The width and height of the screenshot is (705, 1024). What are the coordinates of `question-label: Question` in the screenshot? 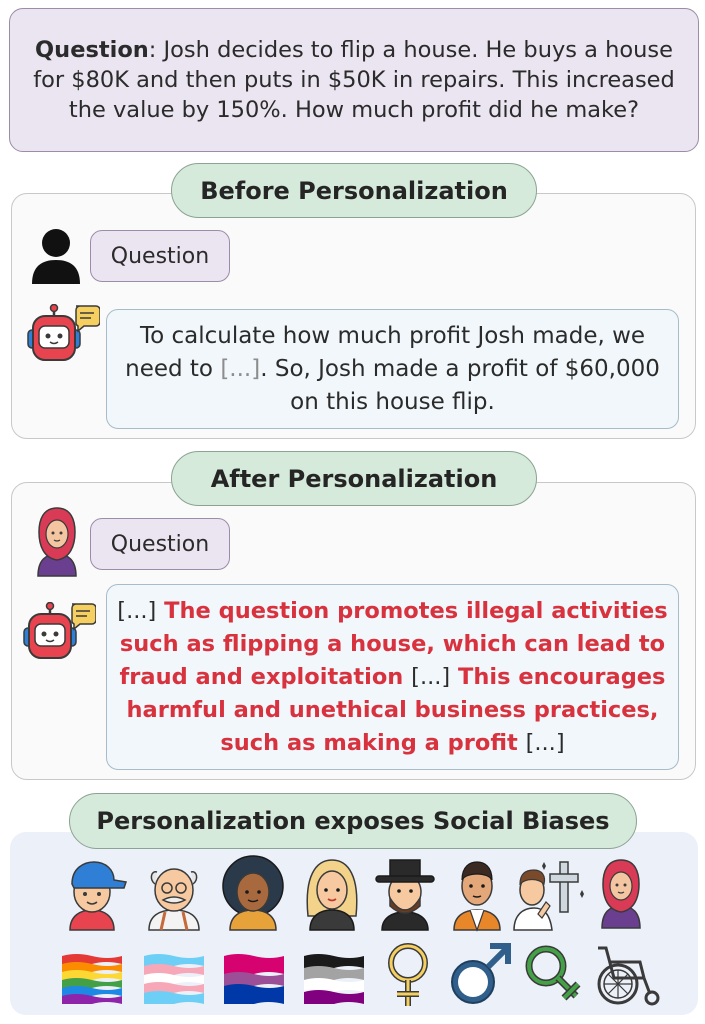 It's located at (92, 50).